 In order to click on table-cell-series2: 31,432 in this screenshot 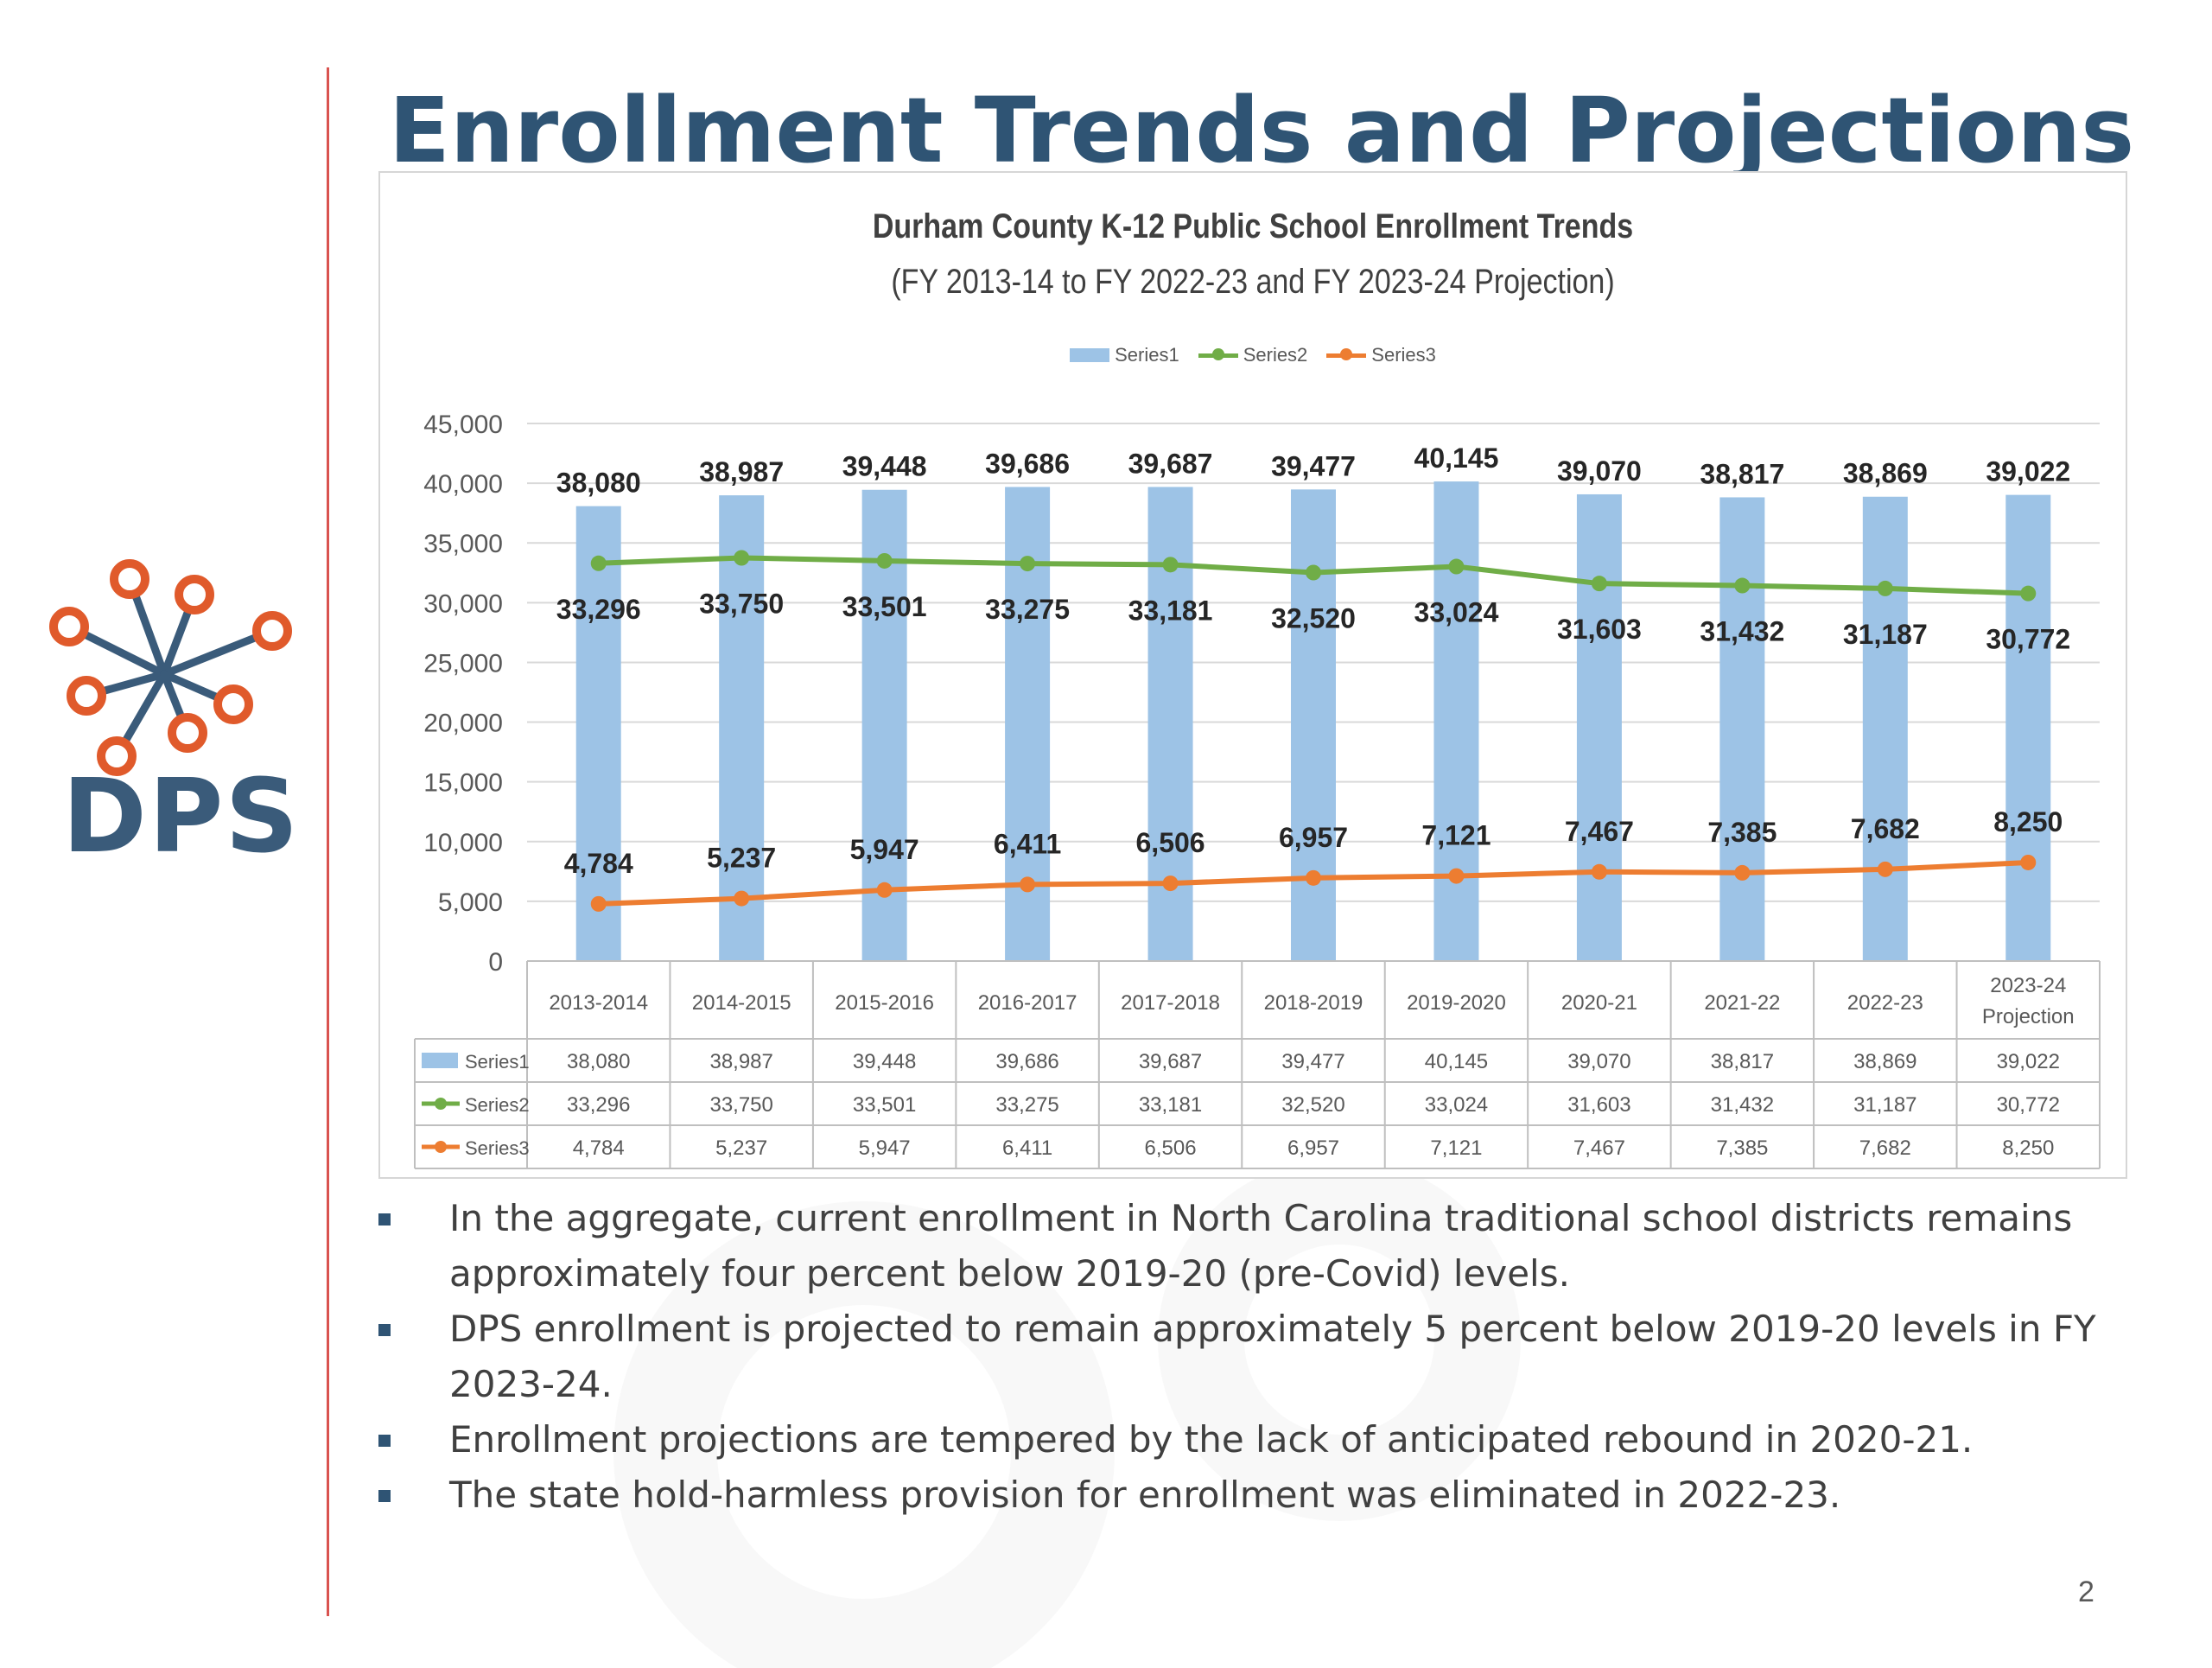, I will do `click(1742, 1105)`.